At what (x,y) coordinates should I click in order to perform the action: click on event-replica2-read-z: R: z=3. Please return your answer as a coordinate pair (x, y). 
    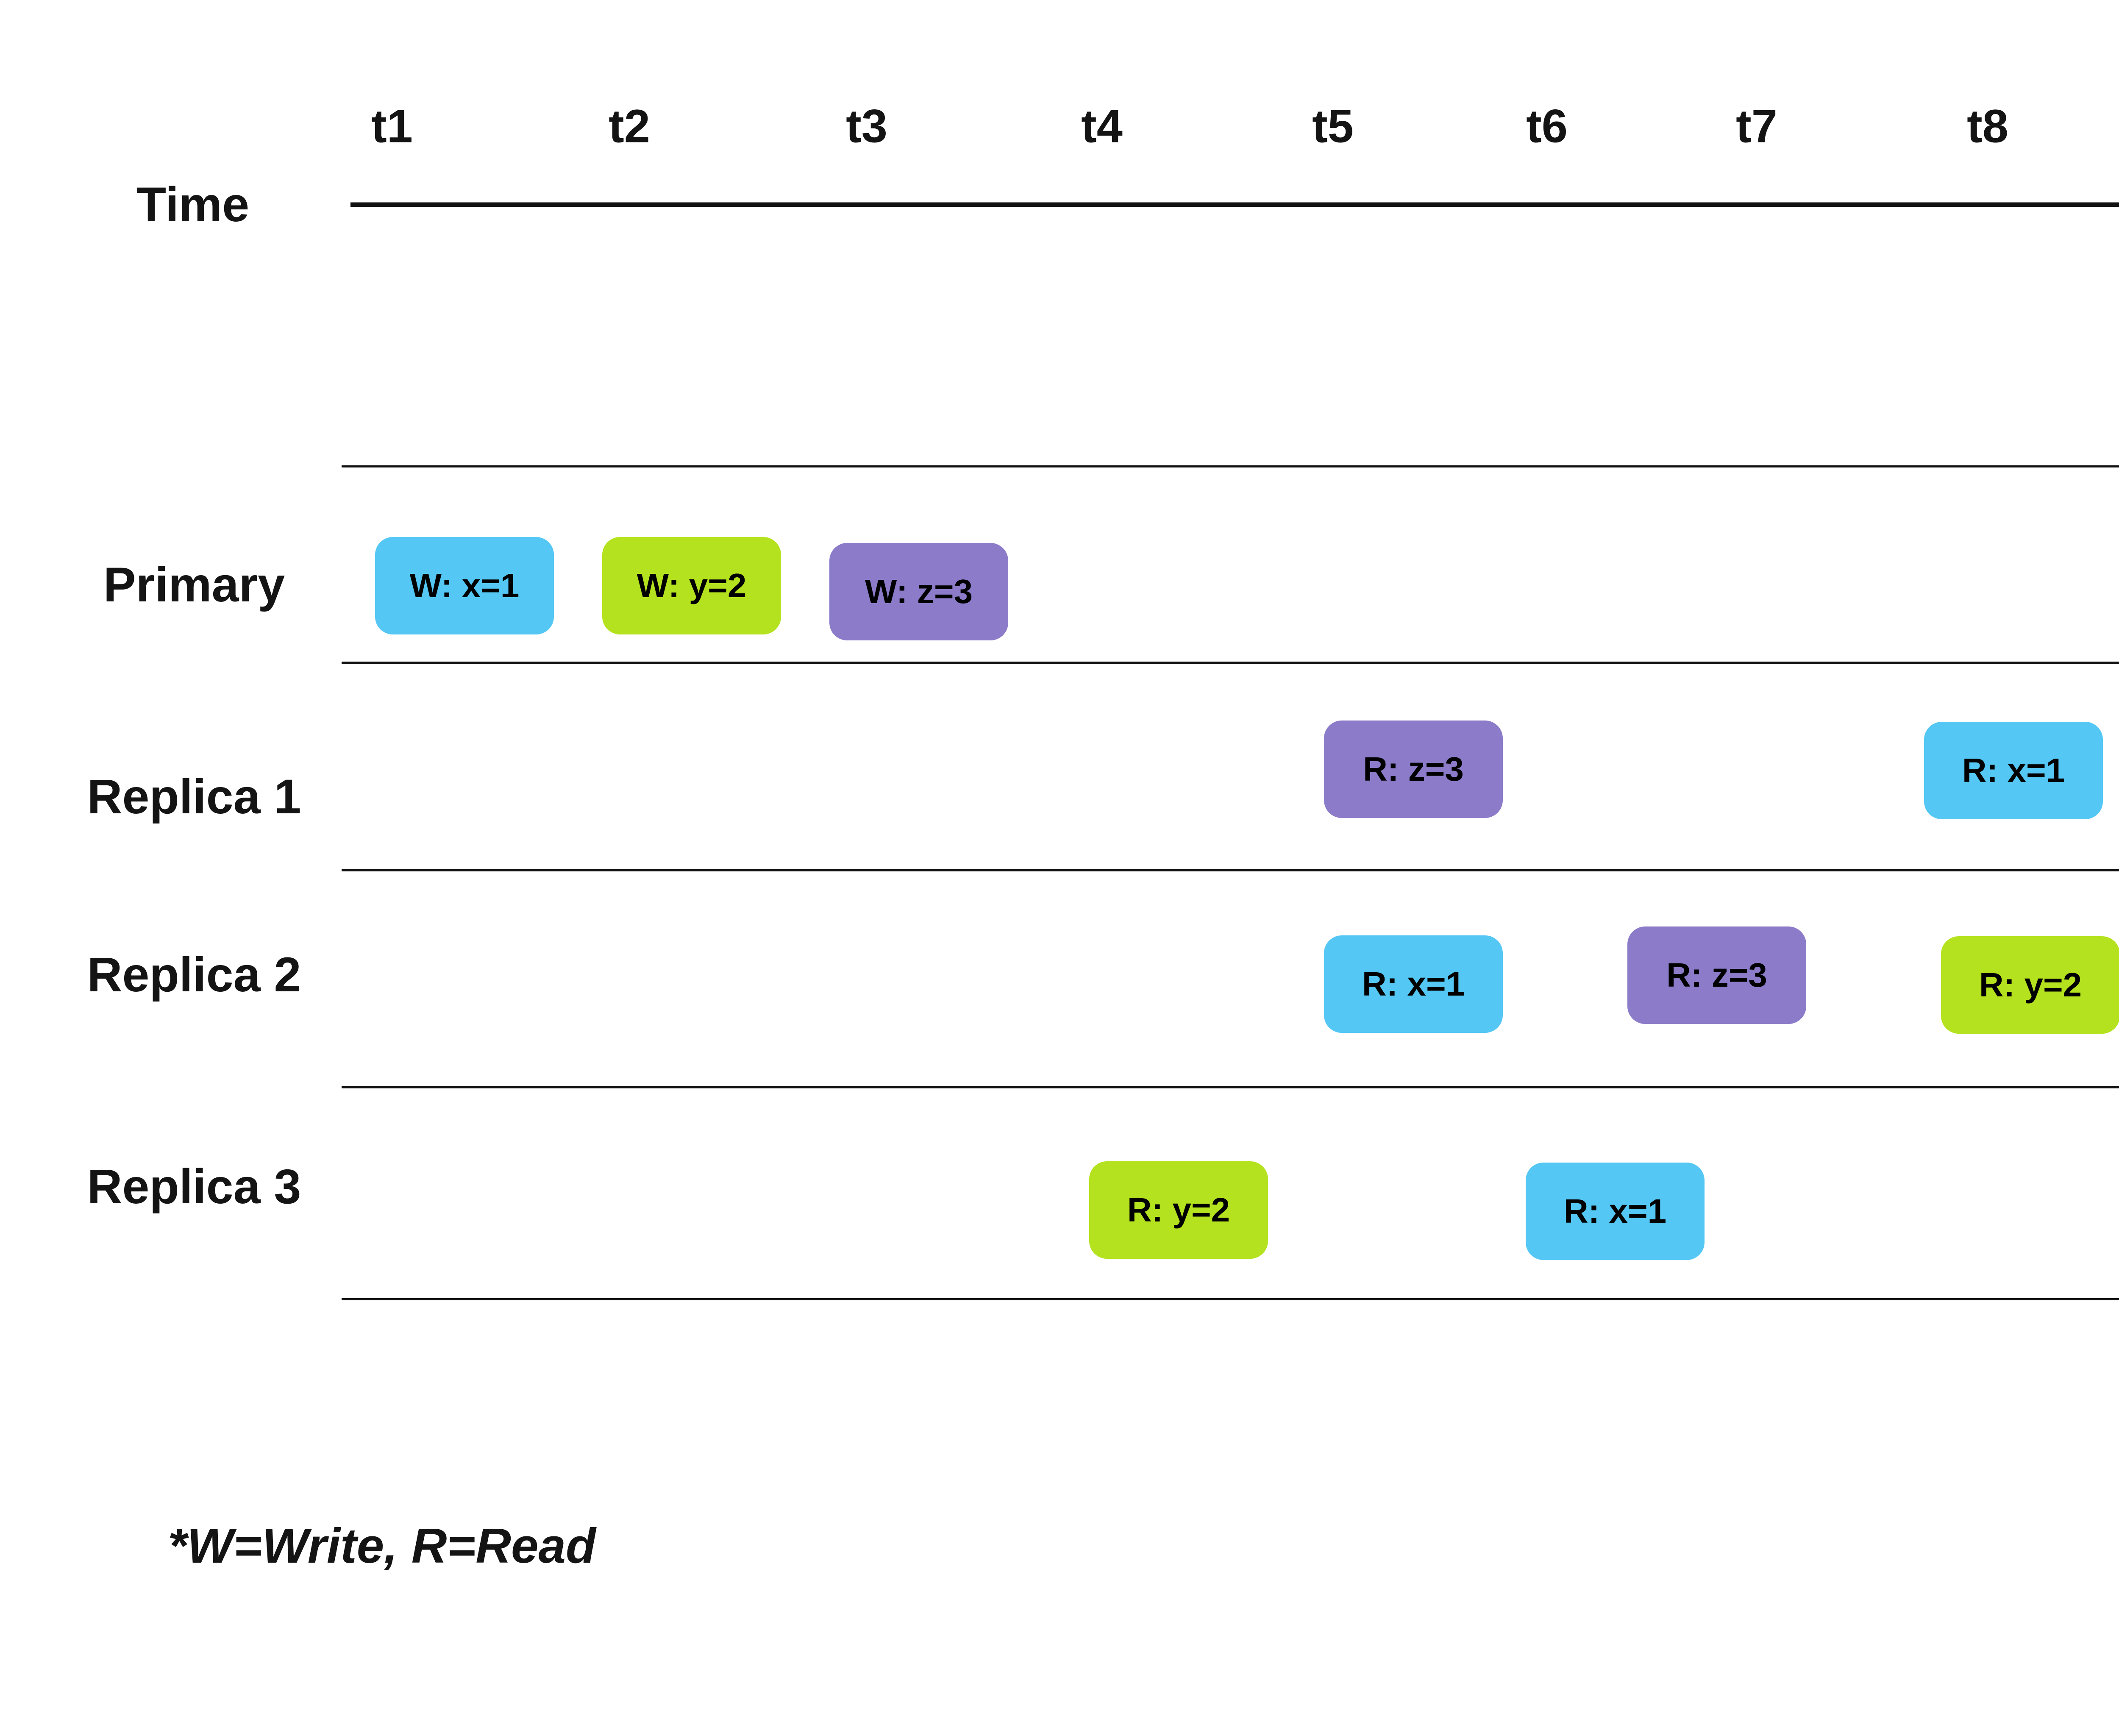
    Looking at the image, I should click on (1717, 975).